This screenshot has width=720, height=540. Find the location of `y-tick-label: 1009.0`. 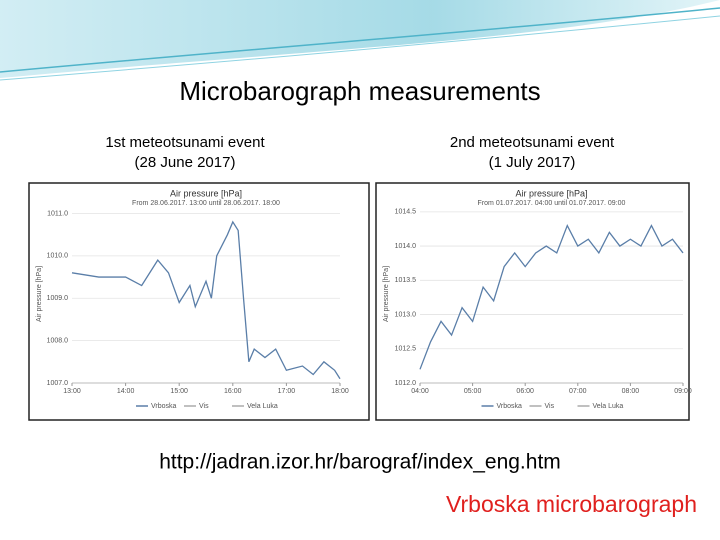

y-tick-label: 1009.0 is located at coordinates (58, 298).